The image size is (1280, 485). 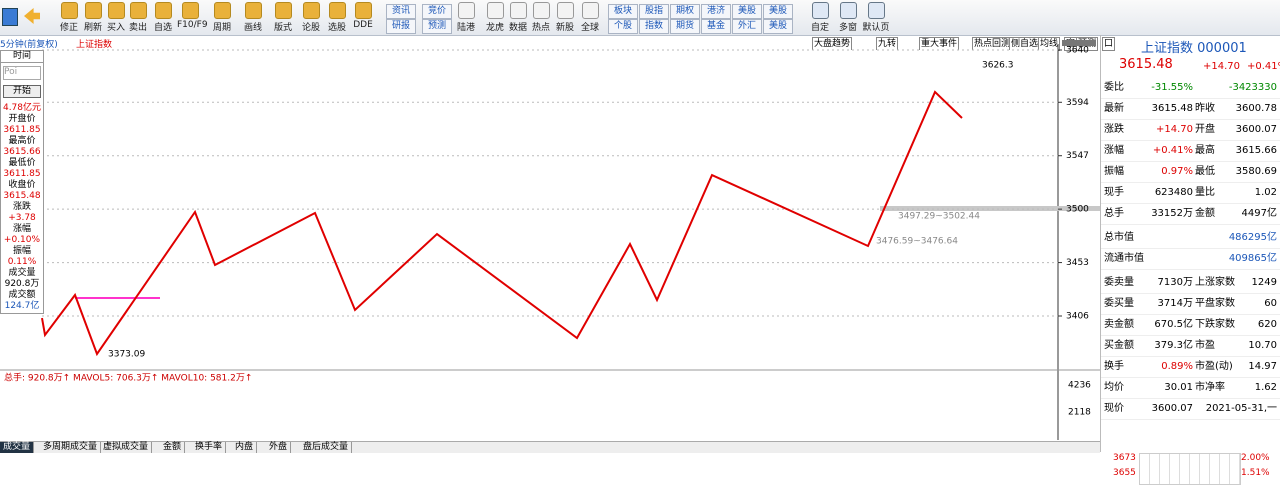 What do you see at coordinates (1190, 259) in the screenshot?
I see `quote-row: 流通市值 409865亿` at bounding box center [1190, 259].